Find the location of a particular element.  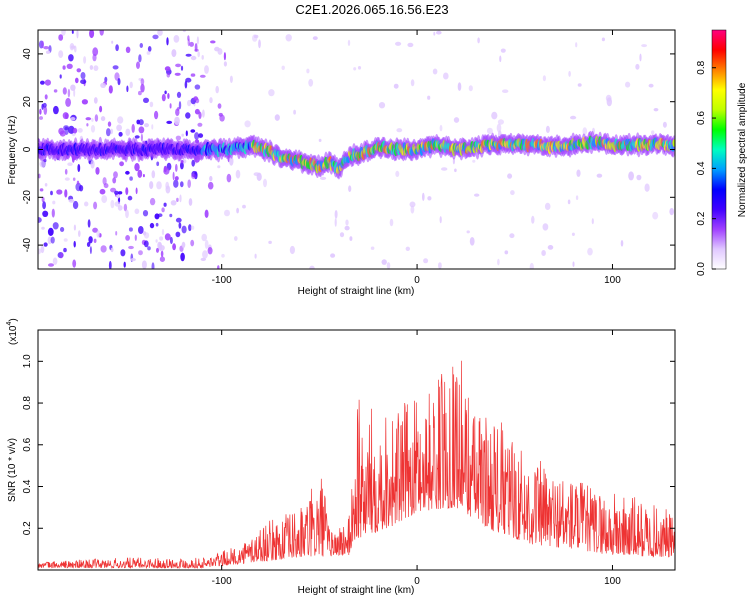

snr-multiplier-exponent: 4 is located at coordinates (9, 324).